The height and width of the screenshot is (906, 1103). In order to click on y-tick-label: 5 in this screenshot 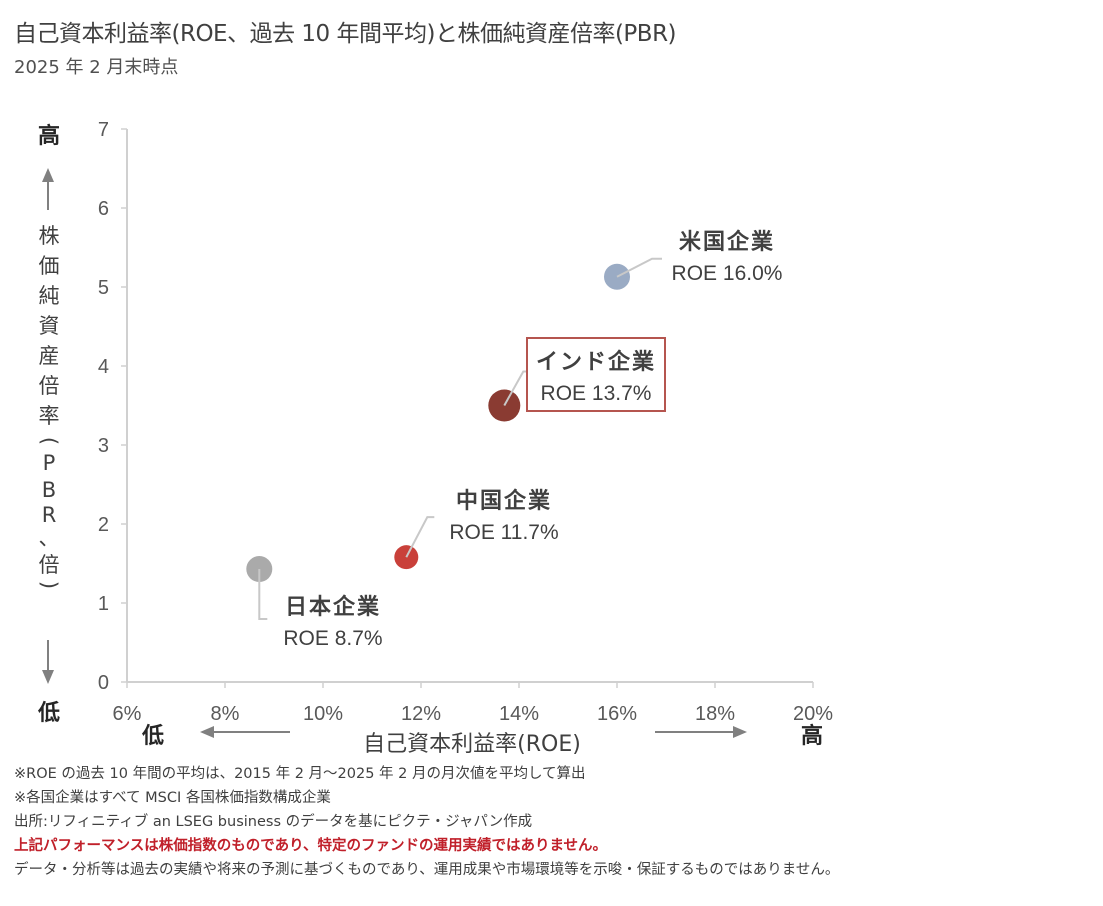, I will do `click(103, 288)`.